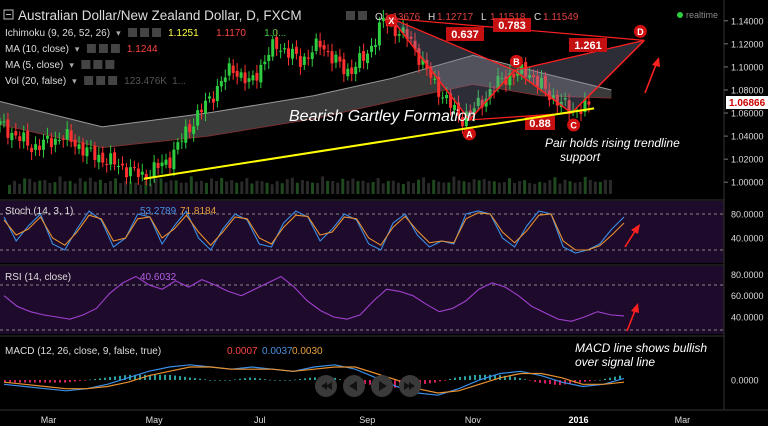  I want to click on macd-value-1: 0.0007, so click(242, 351).